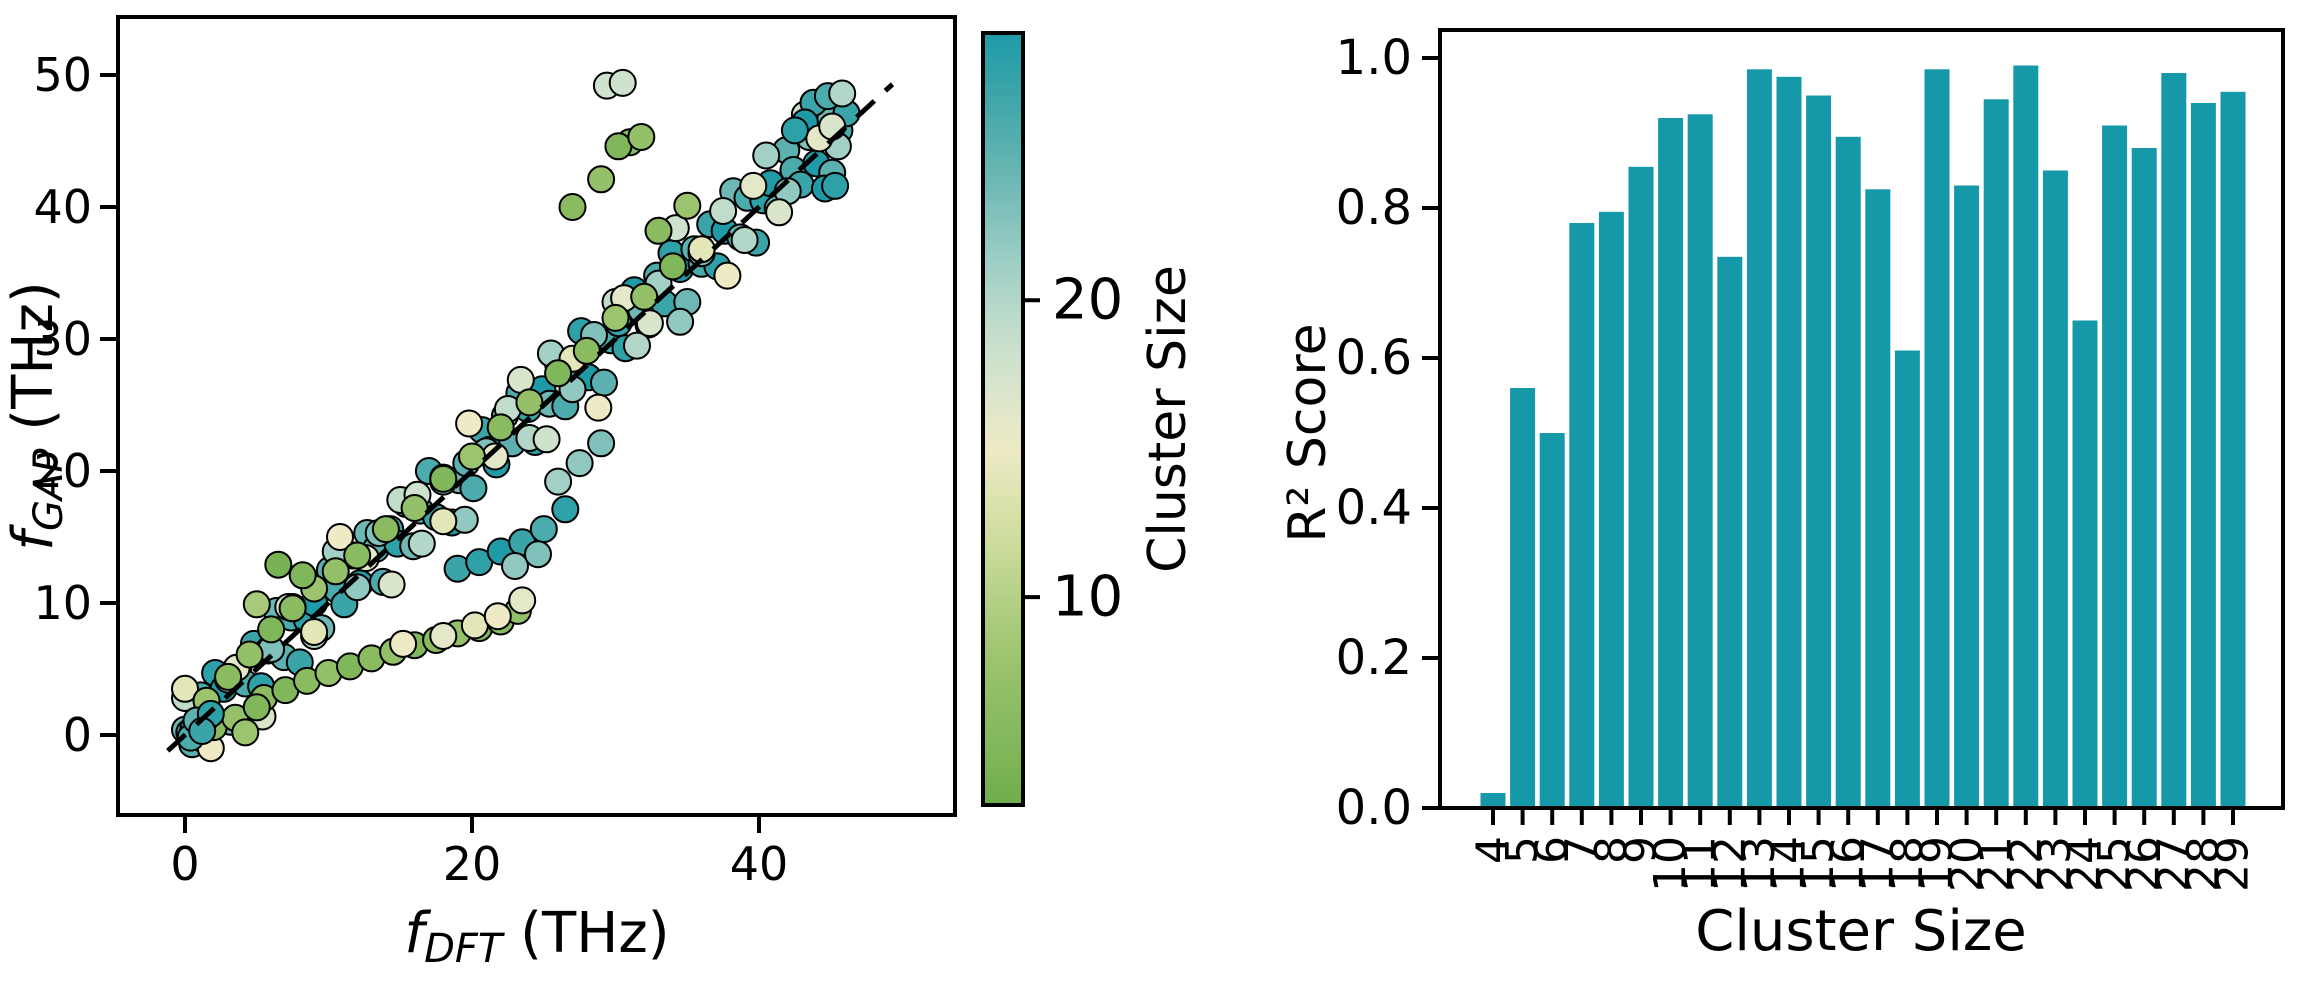 Image resolution: width=2312 pixels, height=985 pixels. I want to click on bar-x-tick-label: 7, so click(1581, 850).